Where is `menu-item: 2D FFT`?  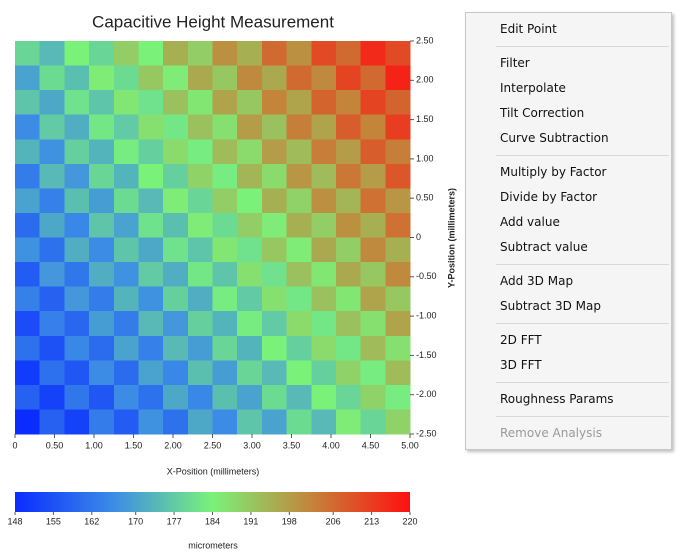
menu-item: 2D FFT is located at coordinates (521, 340).